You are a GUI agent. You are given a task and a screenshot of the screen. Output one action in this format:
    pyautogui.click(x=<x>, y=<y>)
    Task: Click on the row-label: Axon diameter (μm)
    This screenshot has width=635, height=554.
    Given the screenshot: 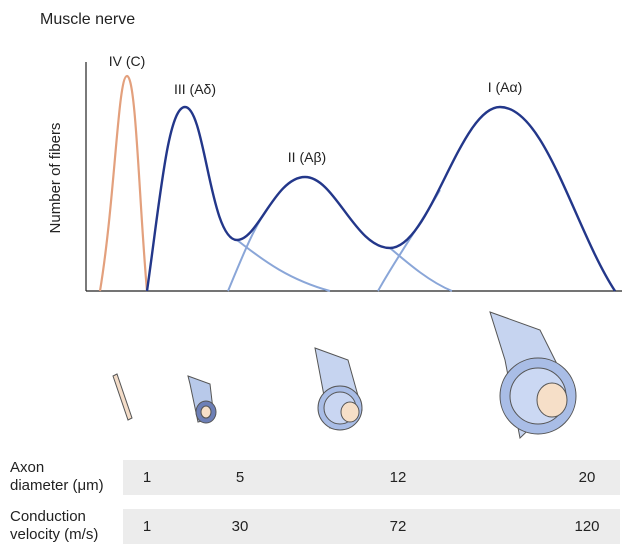 What is the action you would take?
    pyautogui.click(x=57, y=477)
    